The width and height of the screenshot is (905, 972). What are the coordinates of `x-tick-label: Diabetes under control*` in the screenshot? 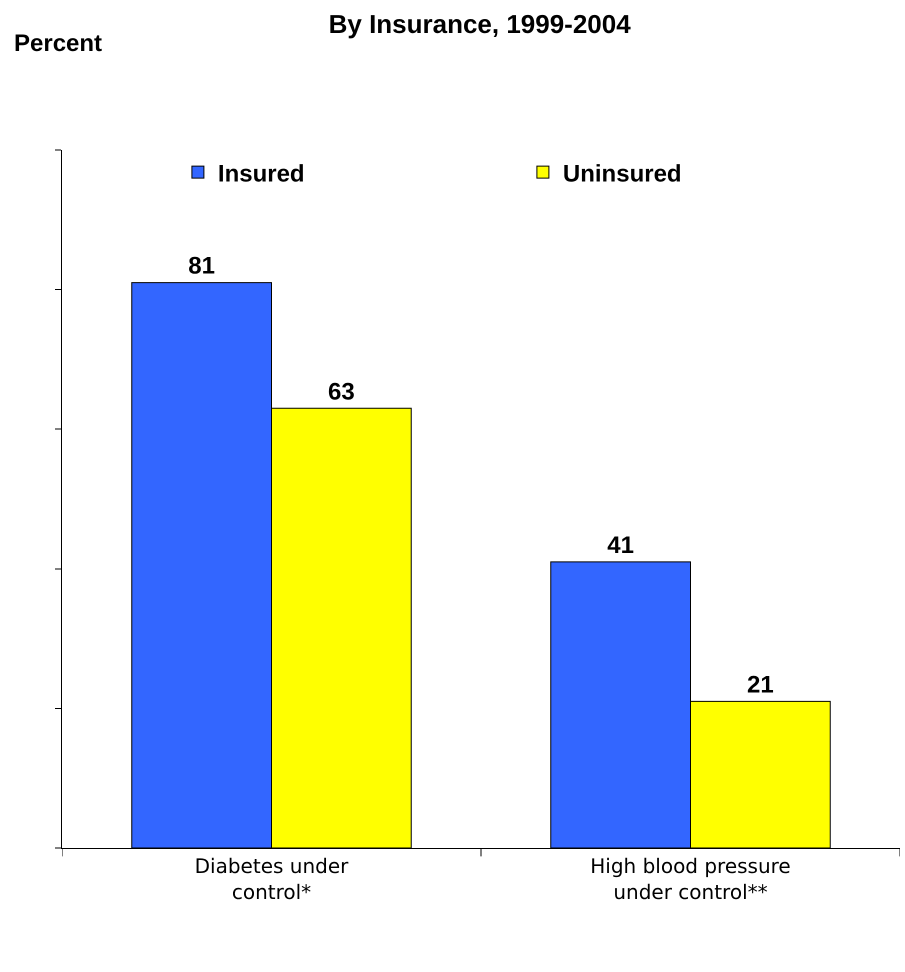 It's located at (272, 879).